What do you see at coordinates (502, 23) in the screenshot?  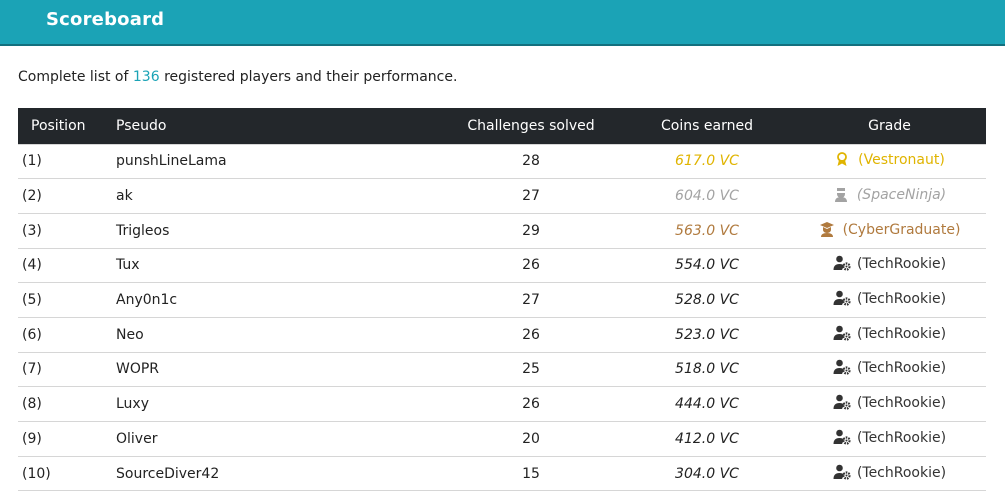 I see `top-bar: Scoreboard` at bounding box center [502, 23].